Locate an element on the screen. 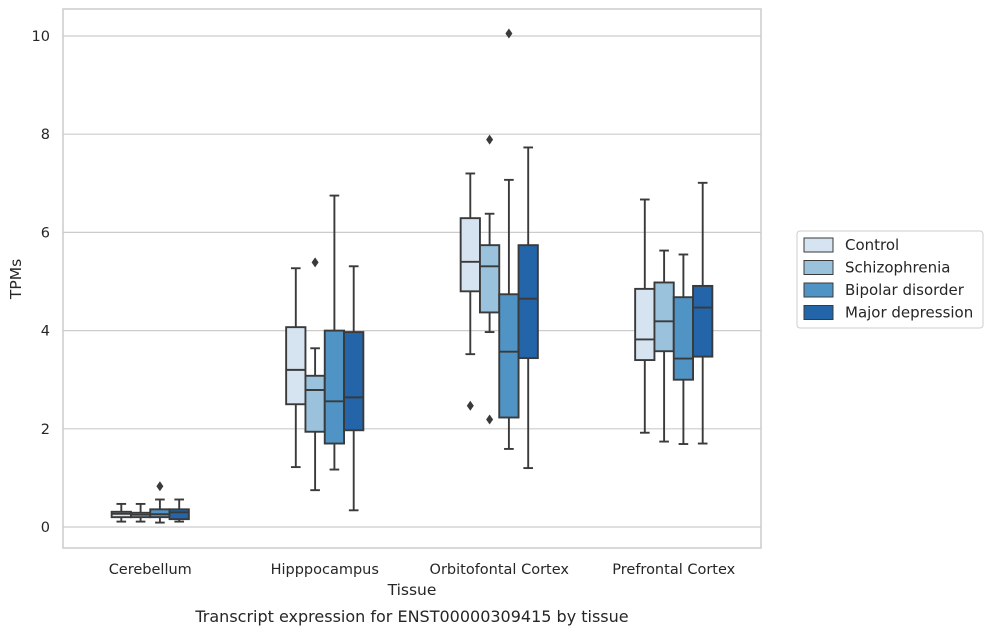 The height and width of the screenshot is (634, 992). legend-label: Major depression is located at coordinates (909, 313).